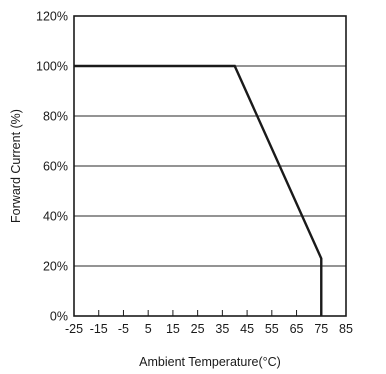  What do you see at coordinates (272, 329) in the screenshot?
I see `x-tick-label: 55` at bounding box center [272, 329].